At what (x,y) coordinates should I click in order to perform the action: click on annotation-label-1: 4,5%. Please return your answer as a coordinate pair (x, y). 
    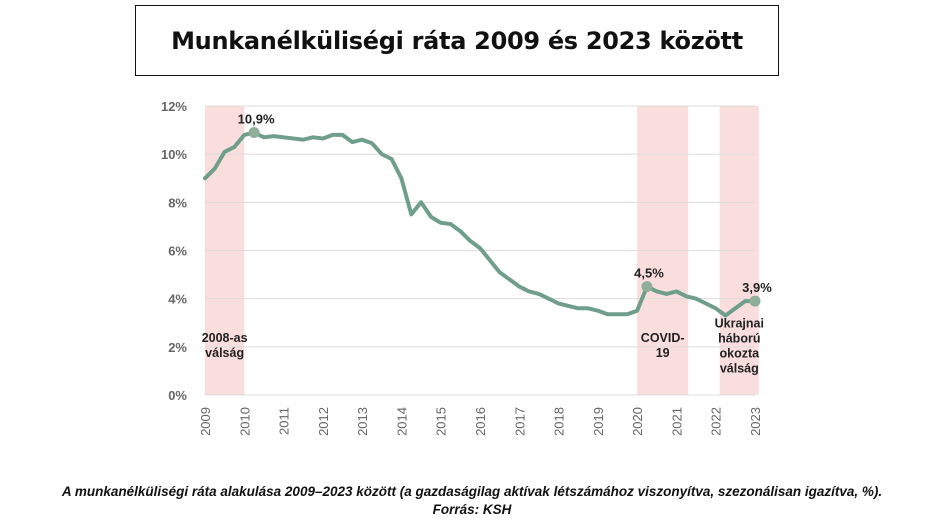
    Looking at the image, I should click on (649, 273).